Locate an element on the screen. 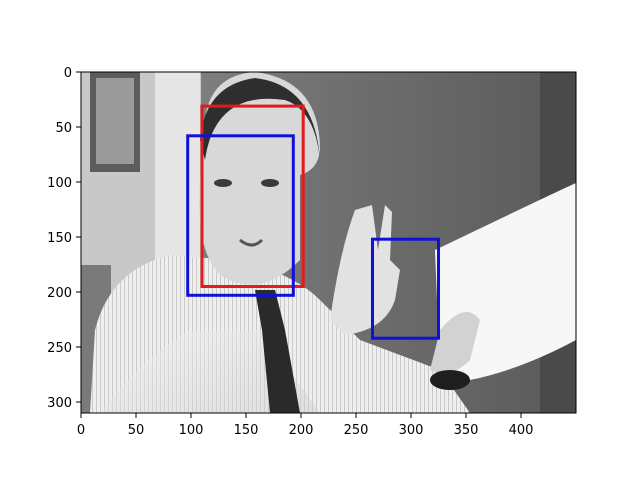 The image size is (640, 480). x-tick-label: 350 is located at coordinates (466, 430).